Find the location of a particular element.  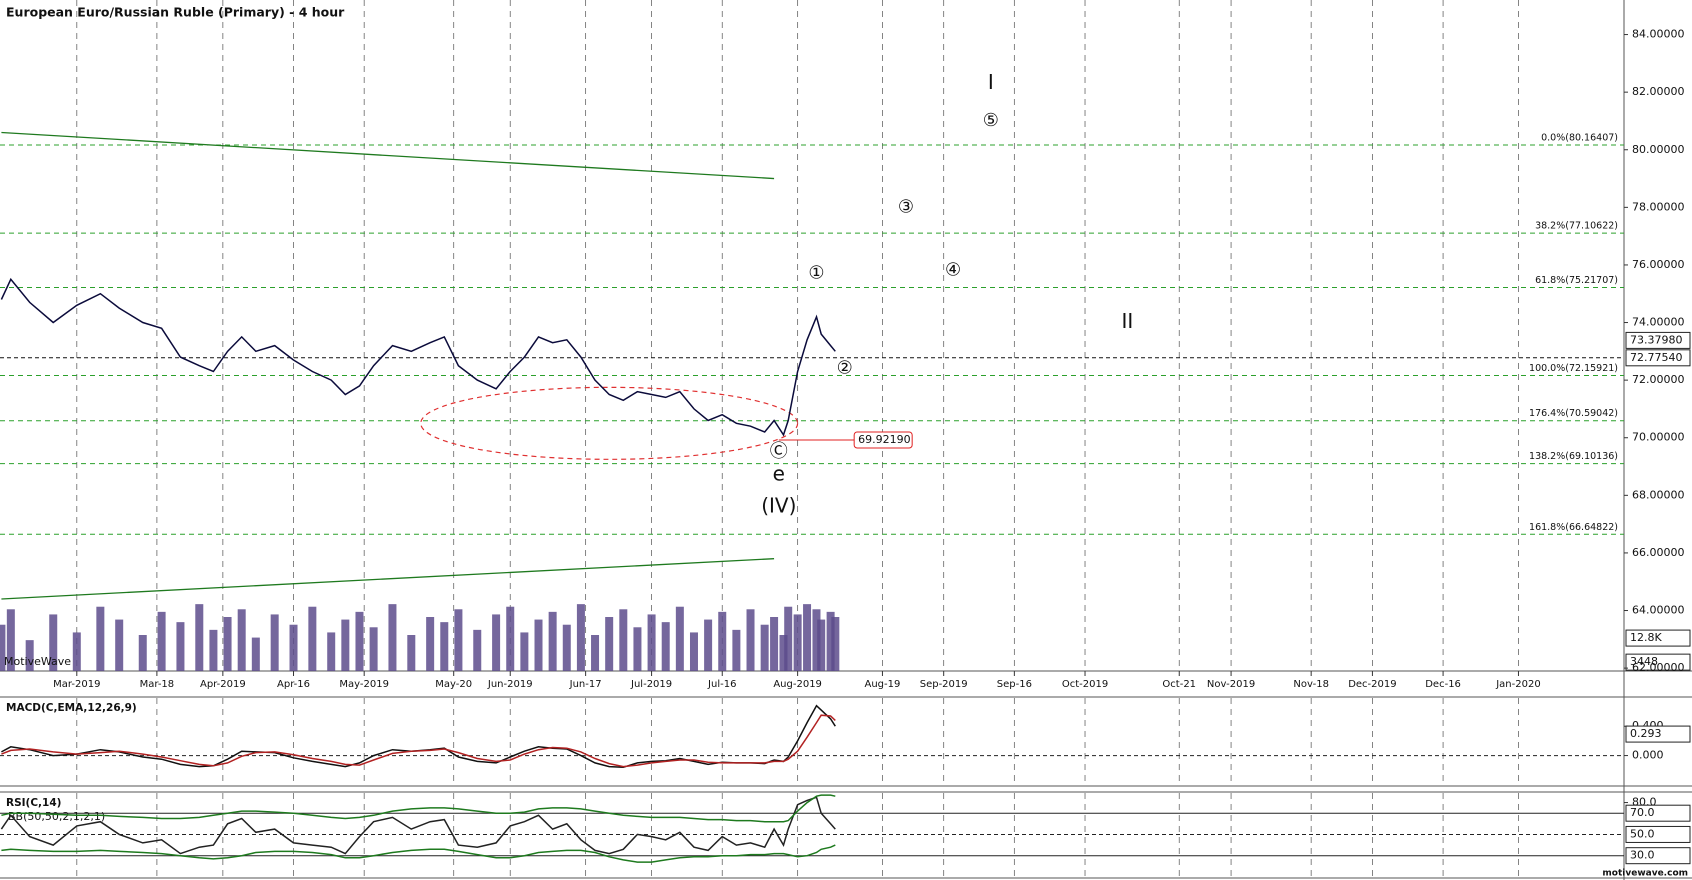

x-tick-label: Apr-16 is located at coordinates (293, 684).